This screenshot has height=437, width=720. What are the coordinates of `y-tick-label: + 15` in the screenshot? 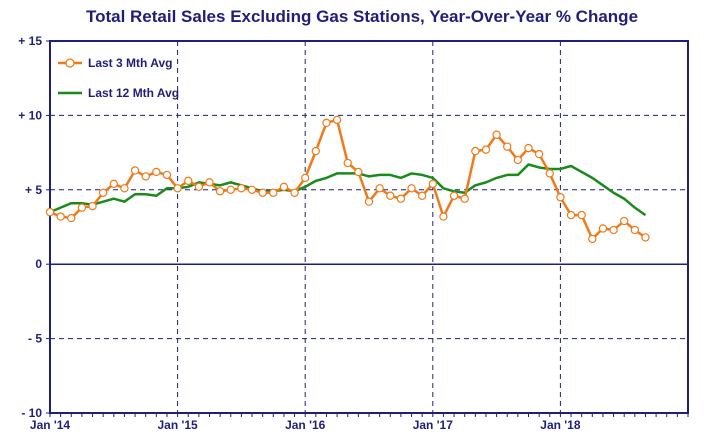 It's located at (30, 41).